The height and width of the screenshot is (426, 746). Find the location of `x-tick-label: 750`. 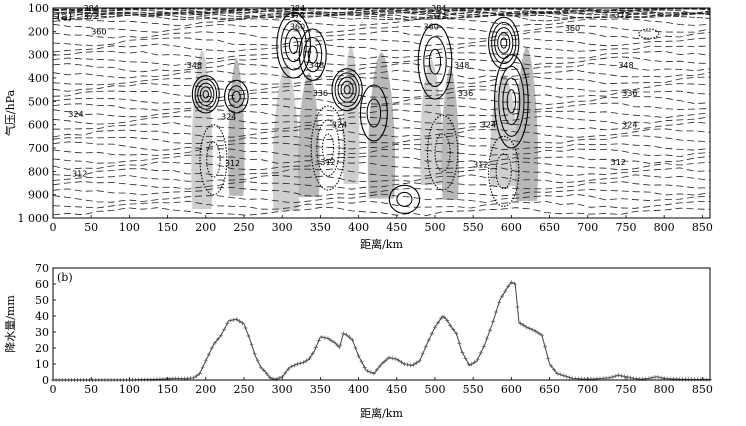

x-tick-label: 750 is located at coordinates (625, 227).